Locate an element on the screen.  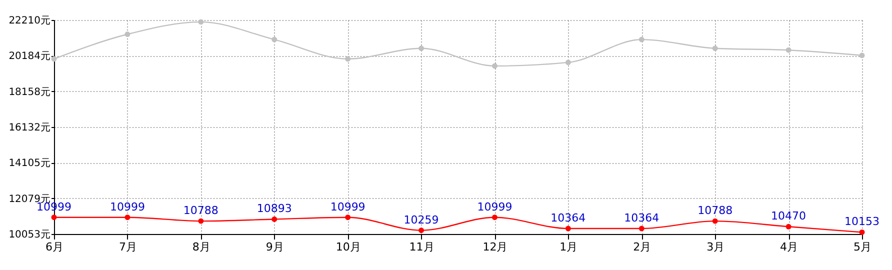
y-tick-label: 10053元 is located at coordinates (29, 235).